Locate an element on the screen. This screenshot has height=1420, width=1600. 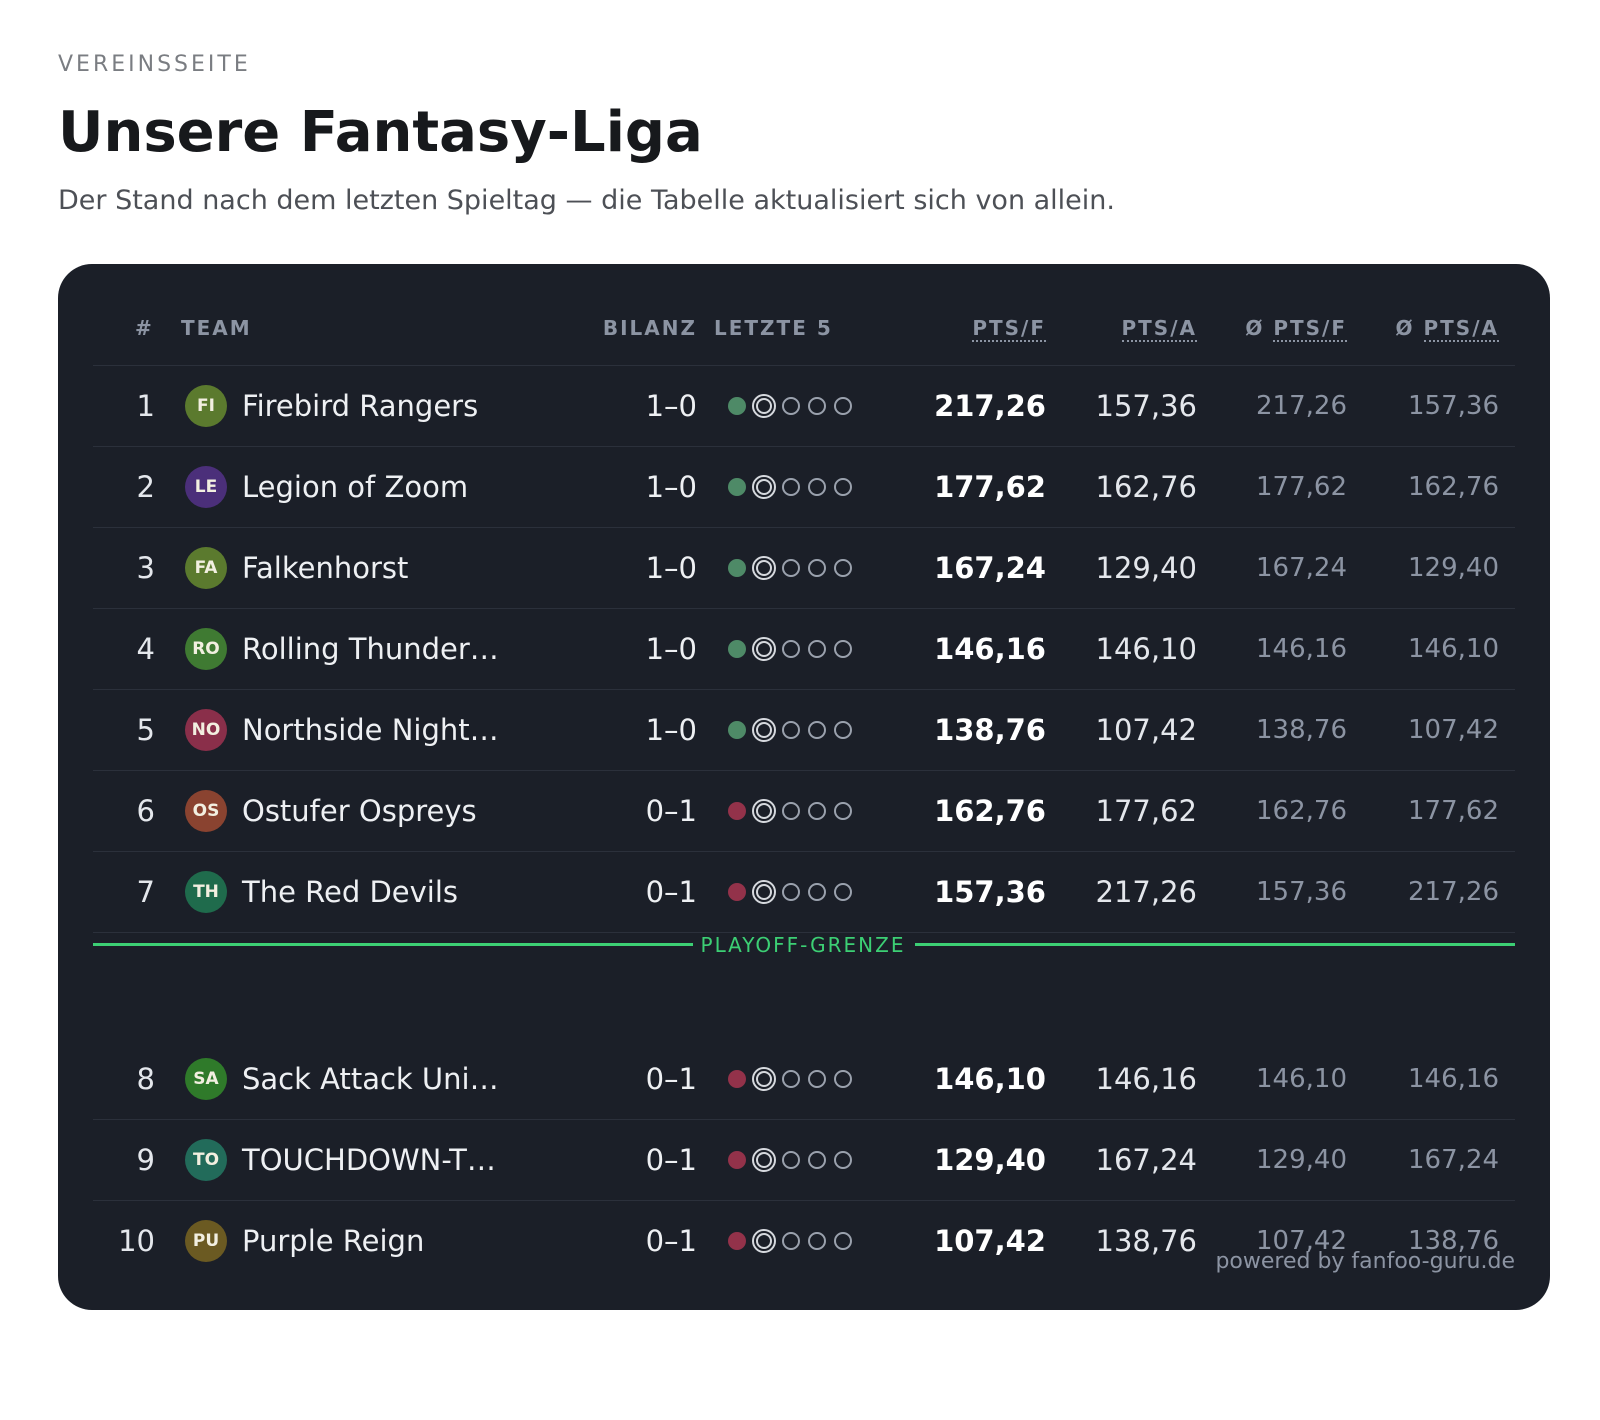
powered-by-footer: powered by fanfoo-guru.de is located at coordinates (1365, 1261).